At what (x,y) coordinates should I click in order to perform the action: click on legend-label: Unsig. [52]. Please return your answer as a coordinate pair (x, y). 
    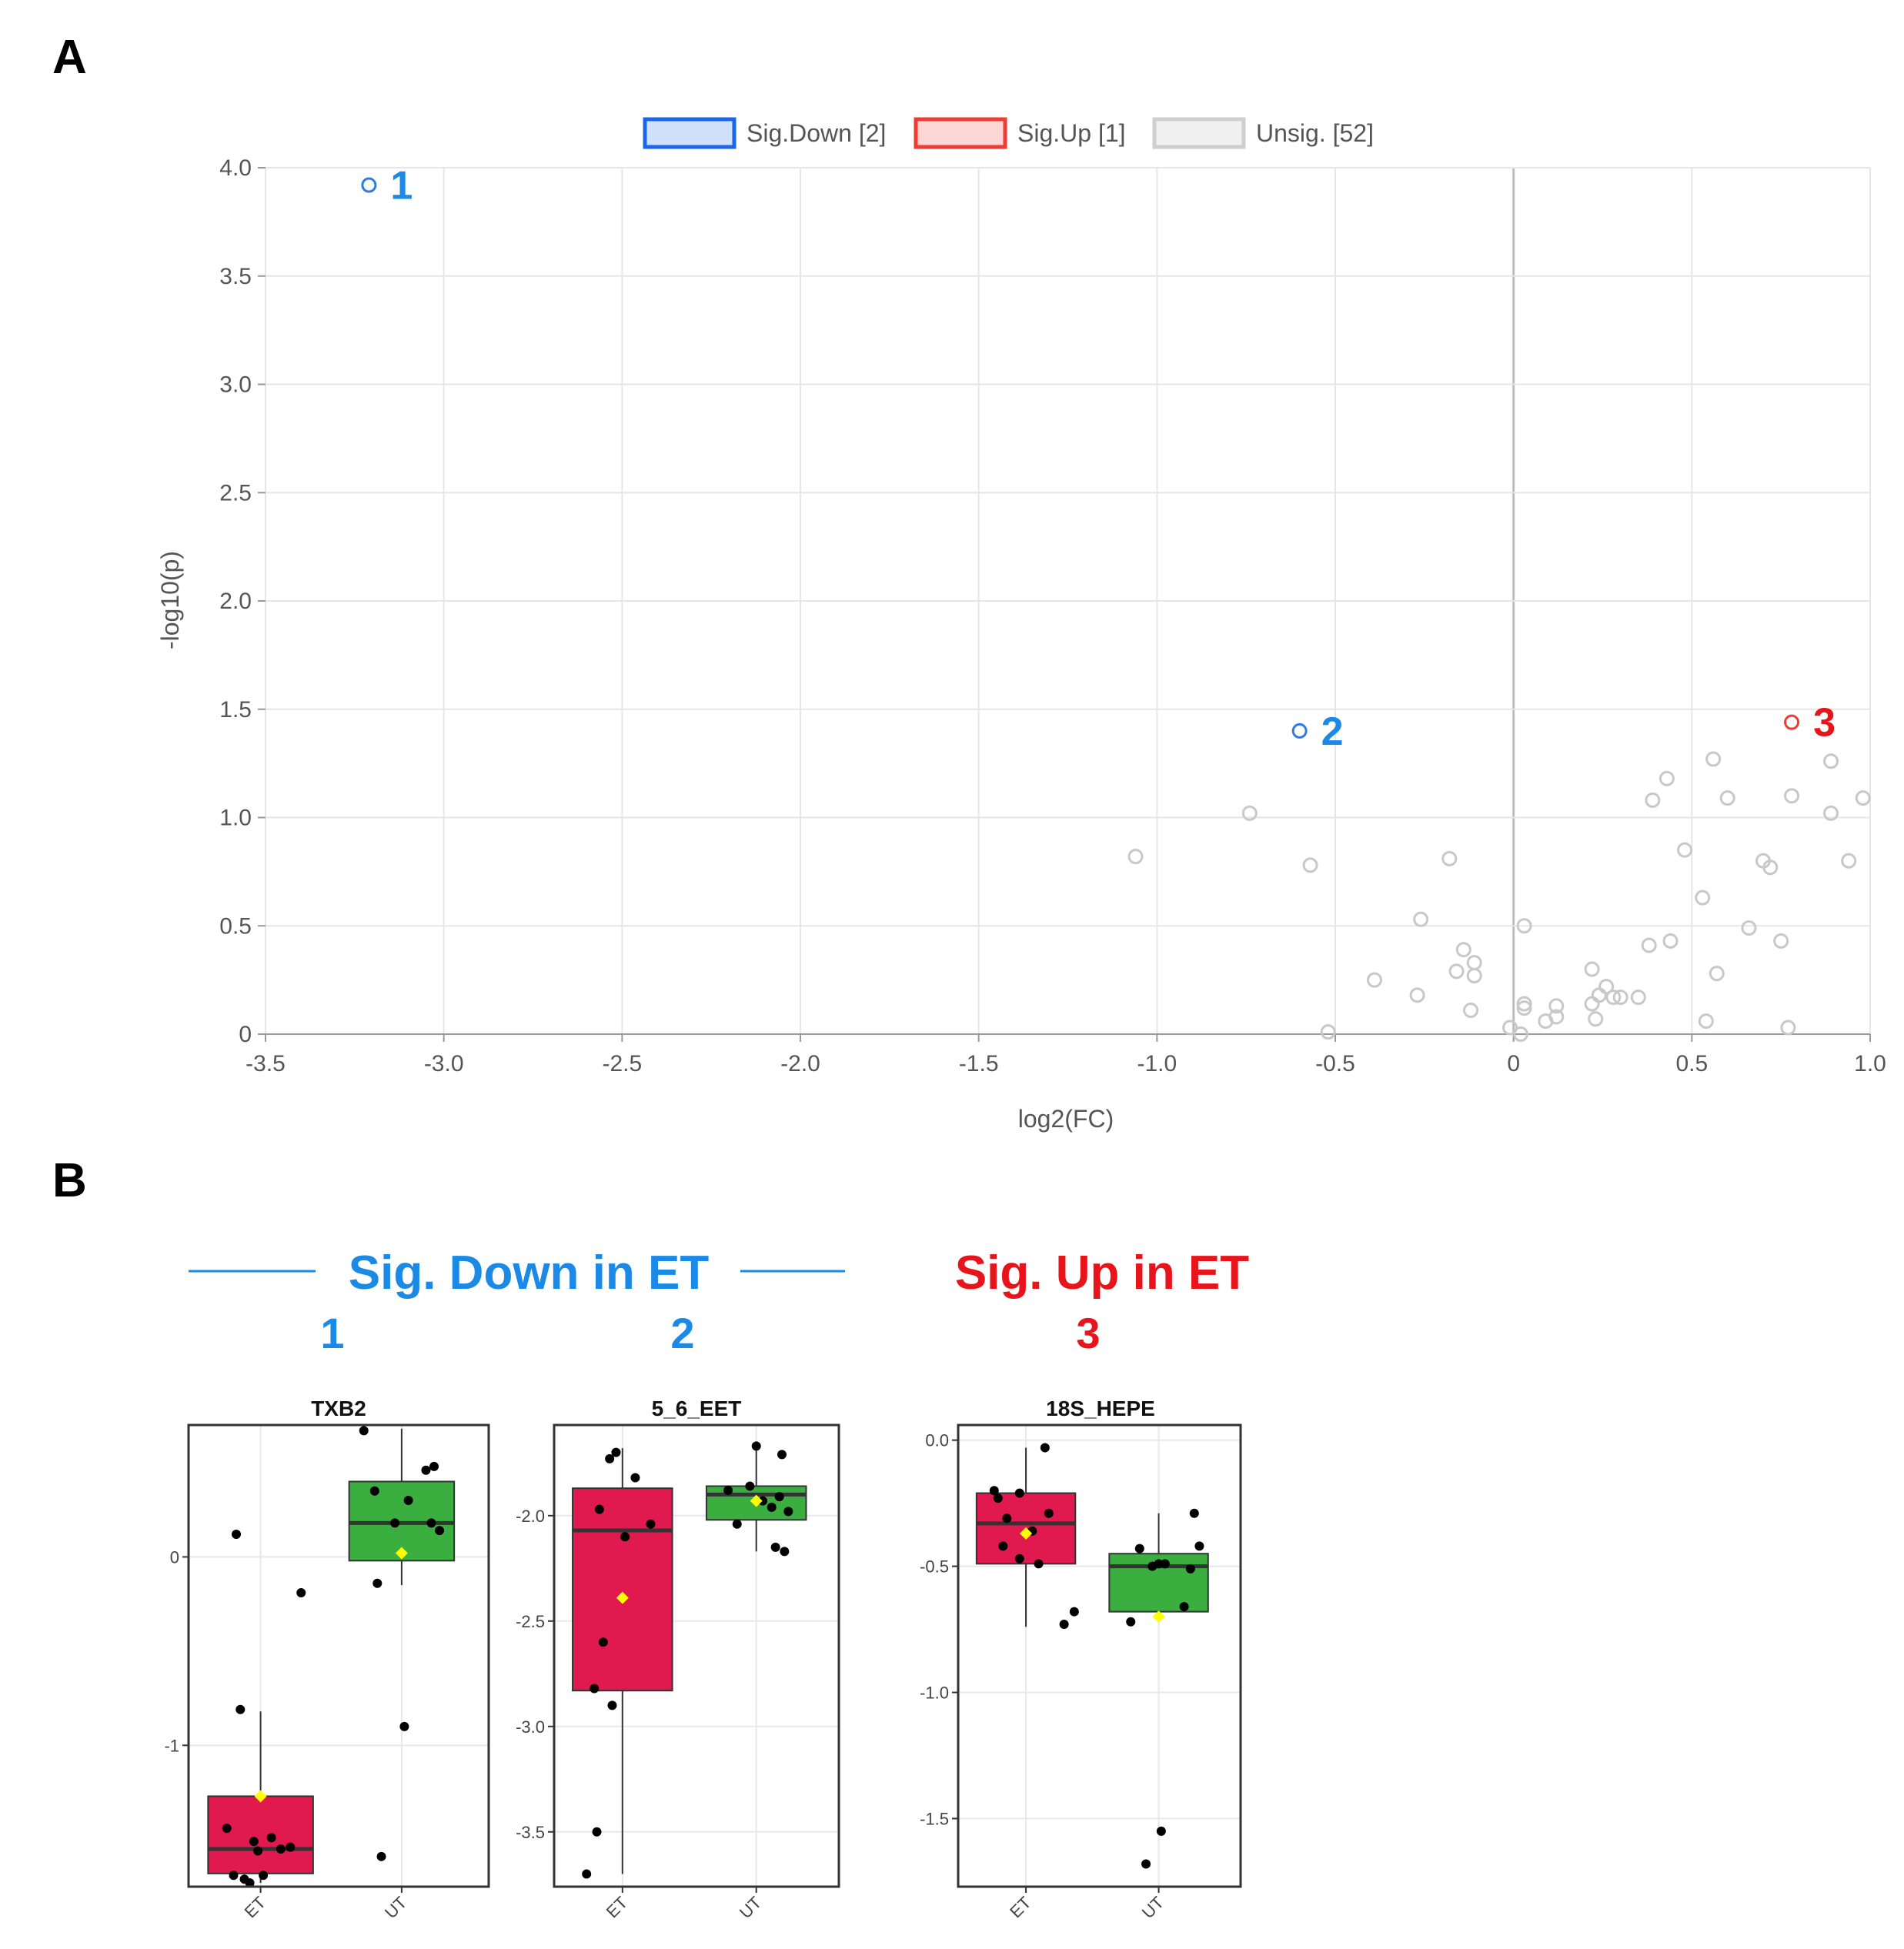
    Looking at the image, I should click on (1315, 133).